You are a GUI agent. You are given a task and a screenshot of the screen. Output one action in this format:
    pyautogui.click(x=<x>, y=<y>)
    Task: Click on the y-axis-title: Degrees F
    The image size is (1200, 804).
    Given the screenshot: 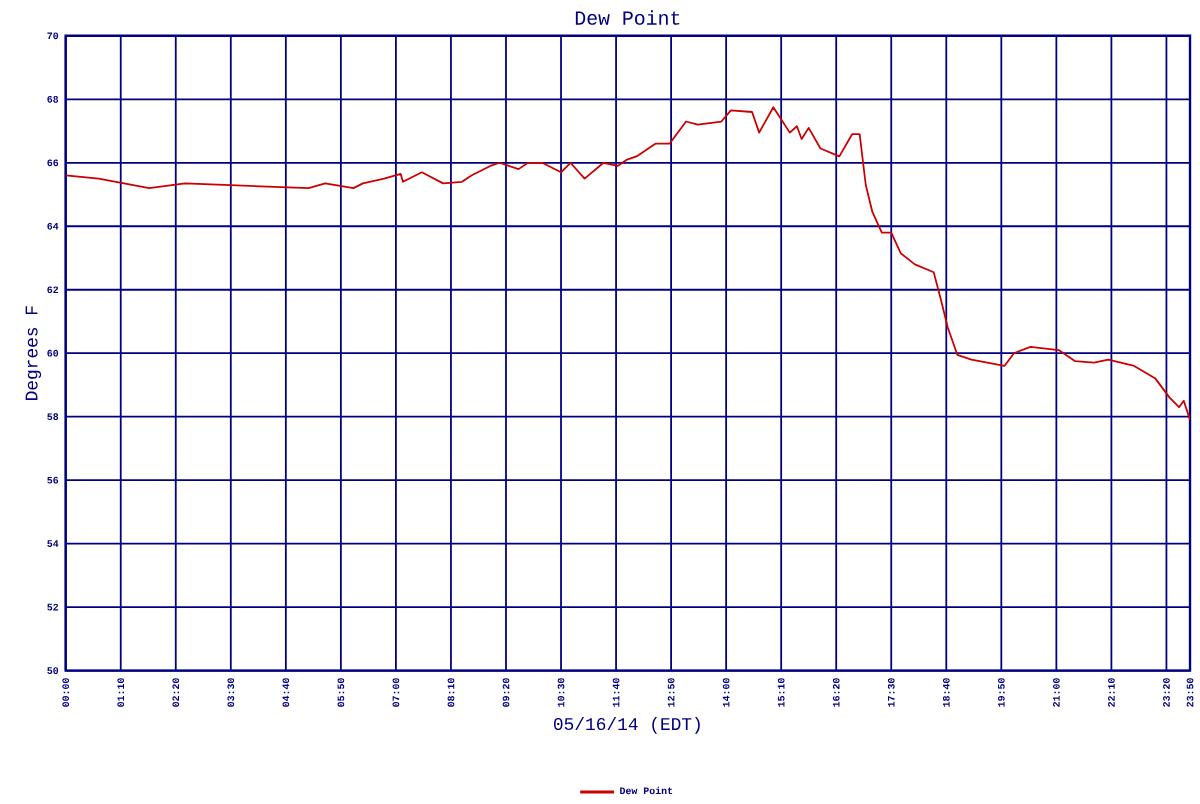 What is the action you would take?
    pyautogui.click(x=33, y=352)
    